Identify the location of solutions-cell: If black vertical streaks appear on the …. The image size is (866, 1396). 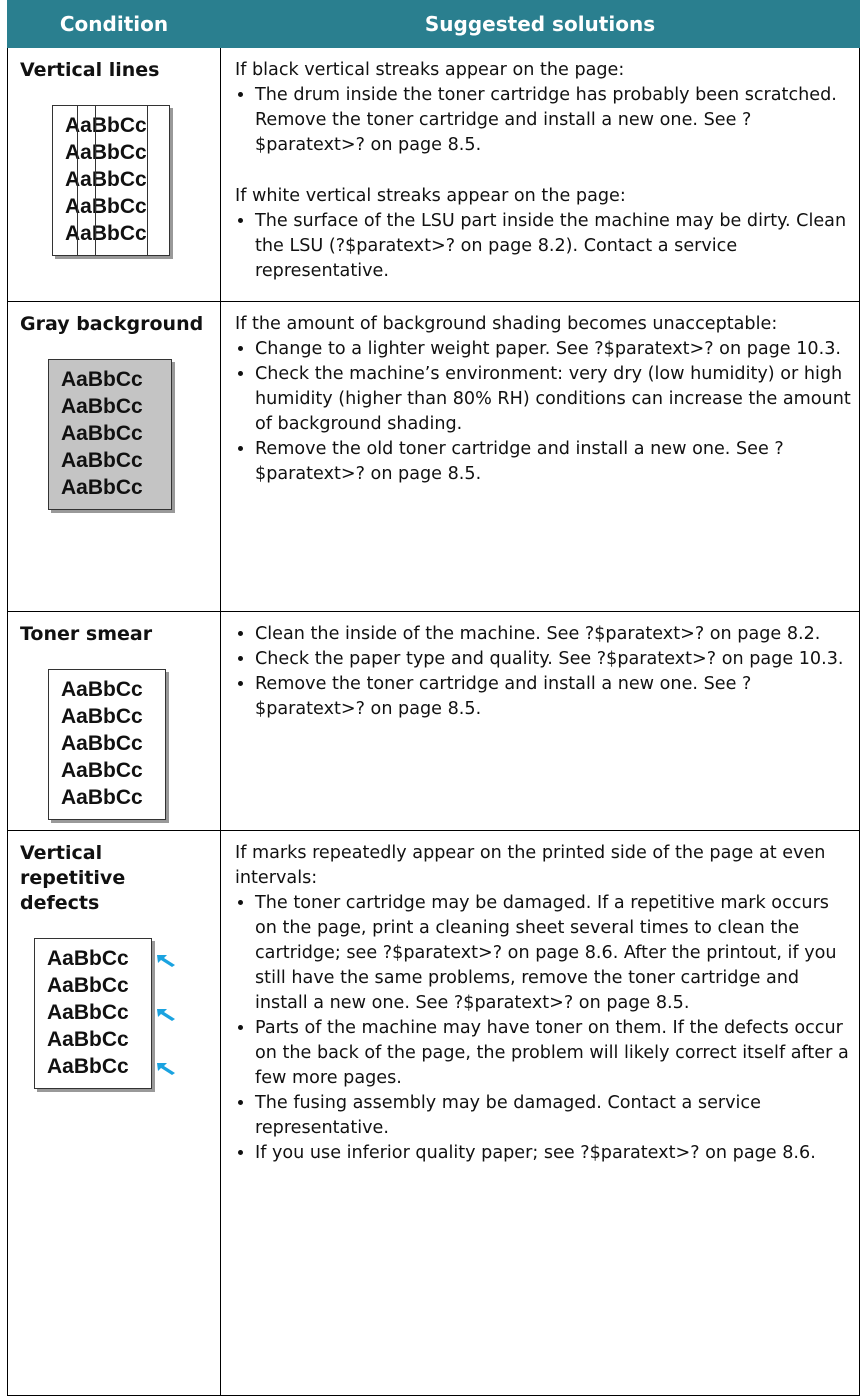
(540, 174).